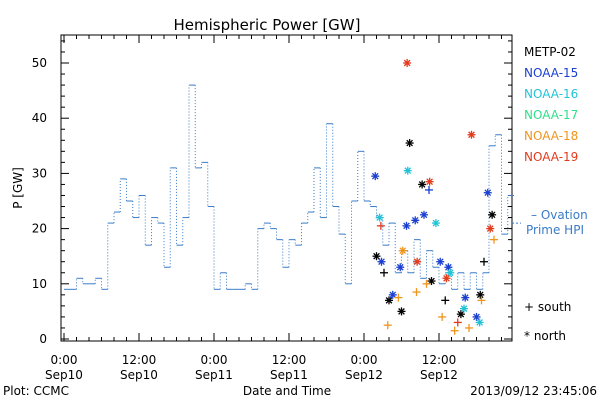  I want to click on x-axis-label: Date and Time, so click(287, 391).